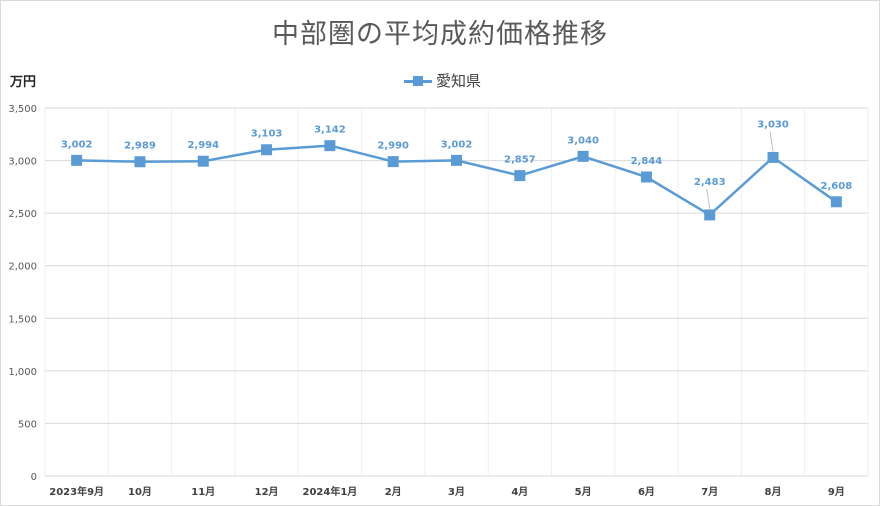  I want to click on x-tick-label: 11月, so click(203, 492).